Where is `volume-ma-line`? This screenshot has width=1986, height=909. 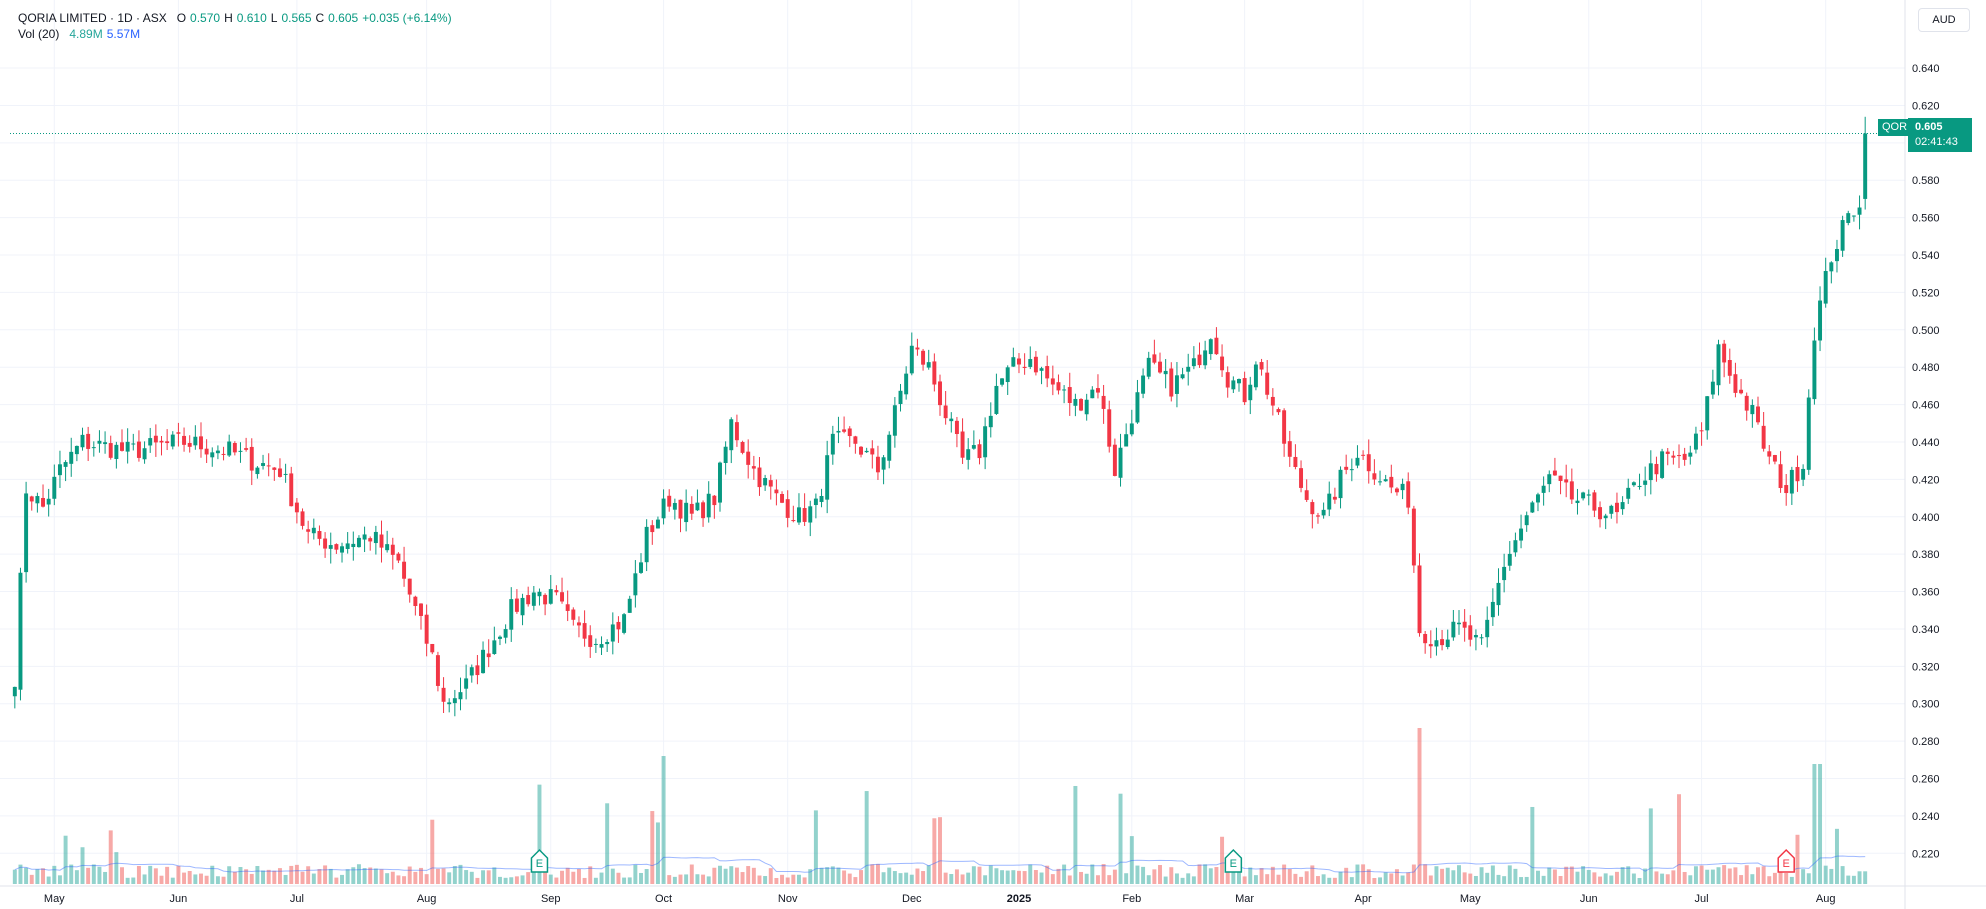
volume-ma-line is located at coordinates (940, 864).